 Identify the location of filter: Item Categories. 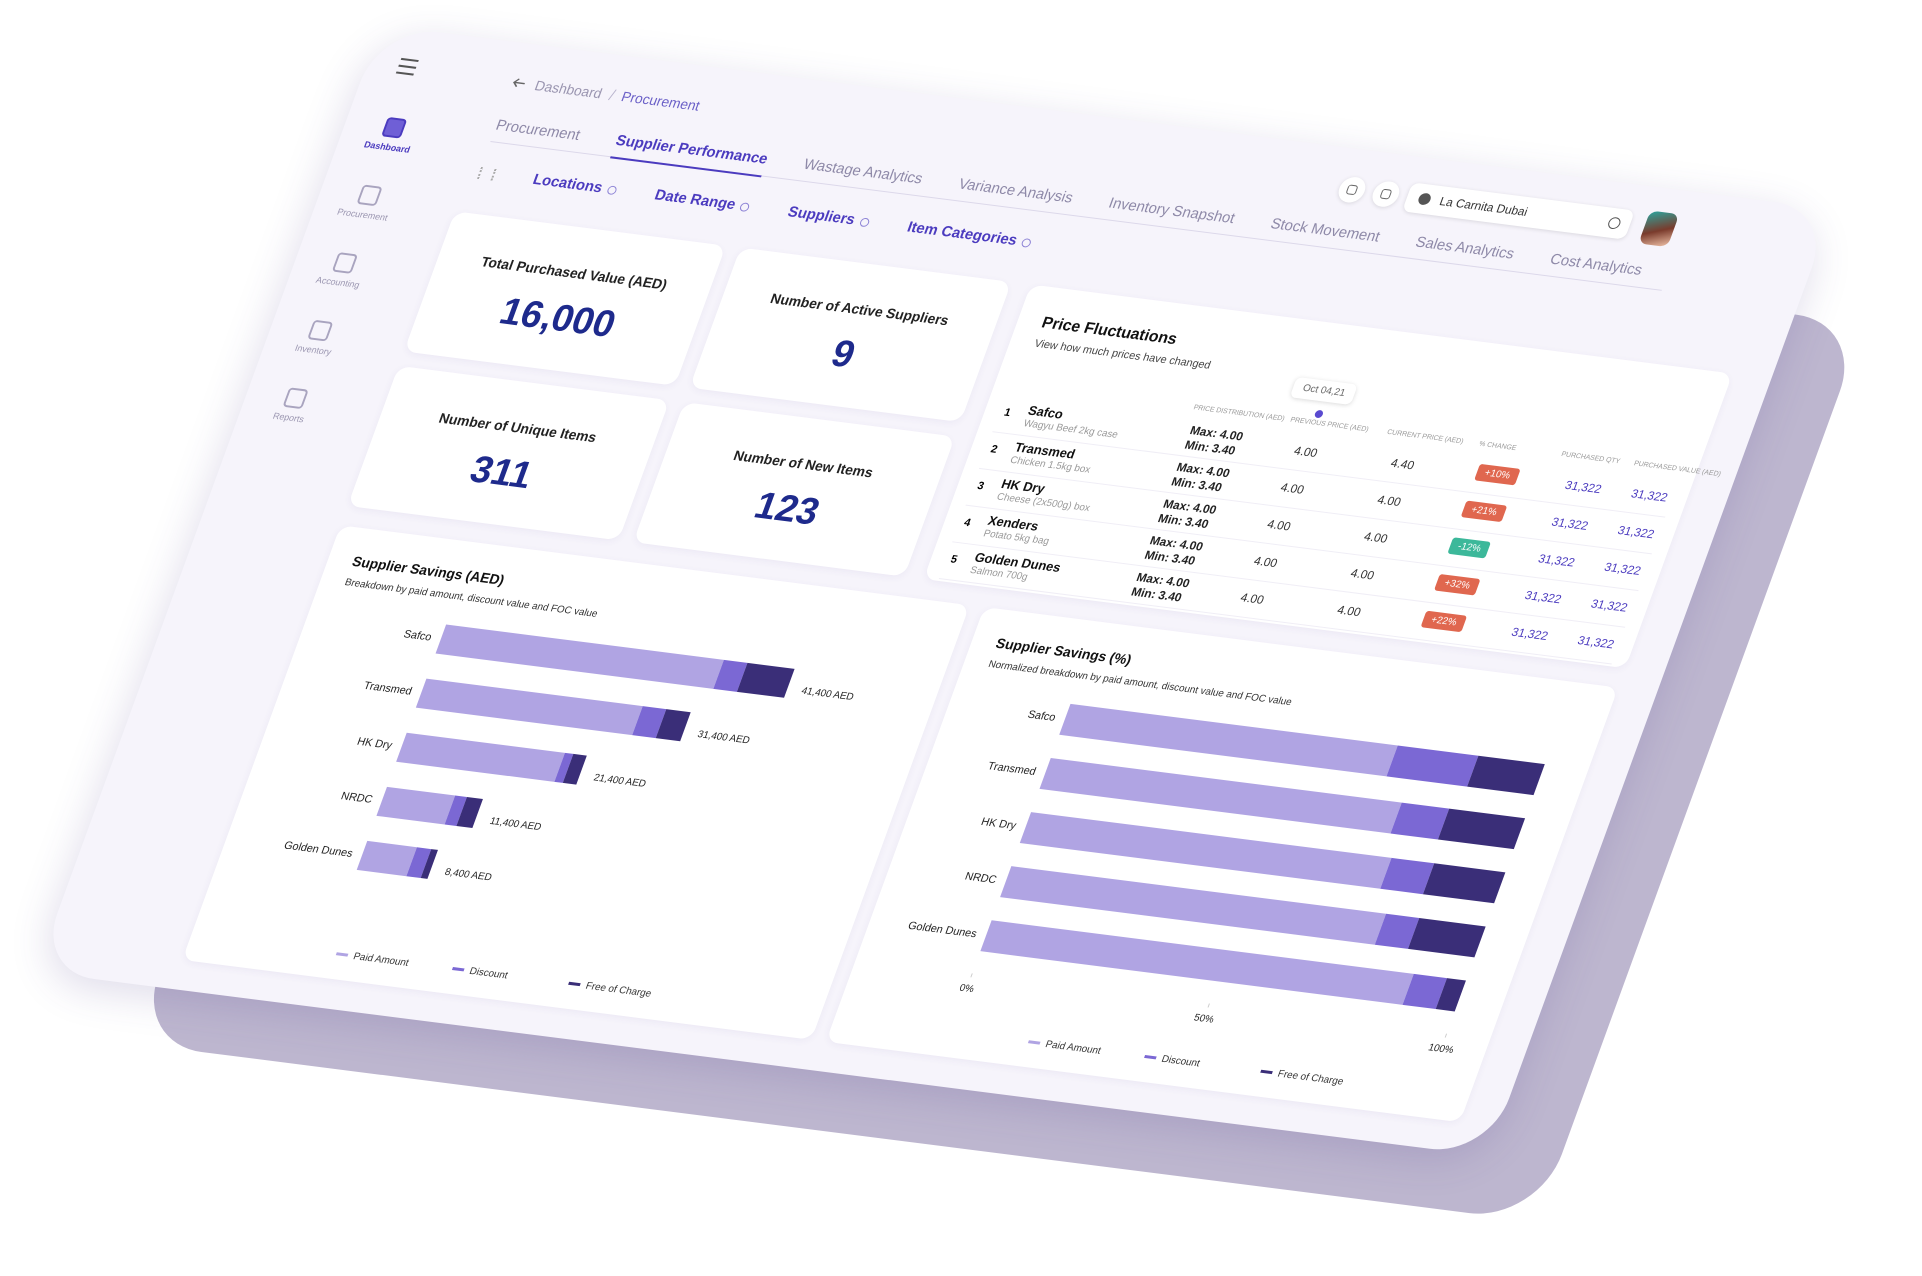
(969, 235).